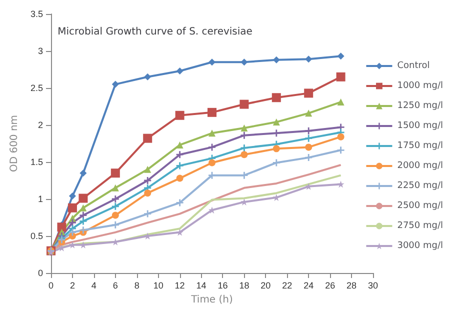 The image size is (450, 312). I want to click on x-tick-label: 14, so click(201, 285).